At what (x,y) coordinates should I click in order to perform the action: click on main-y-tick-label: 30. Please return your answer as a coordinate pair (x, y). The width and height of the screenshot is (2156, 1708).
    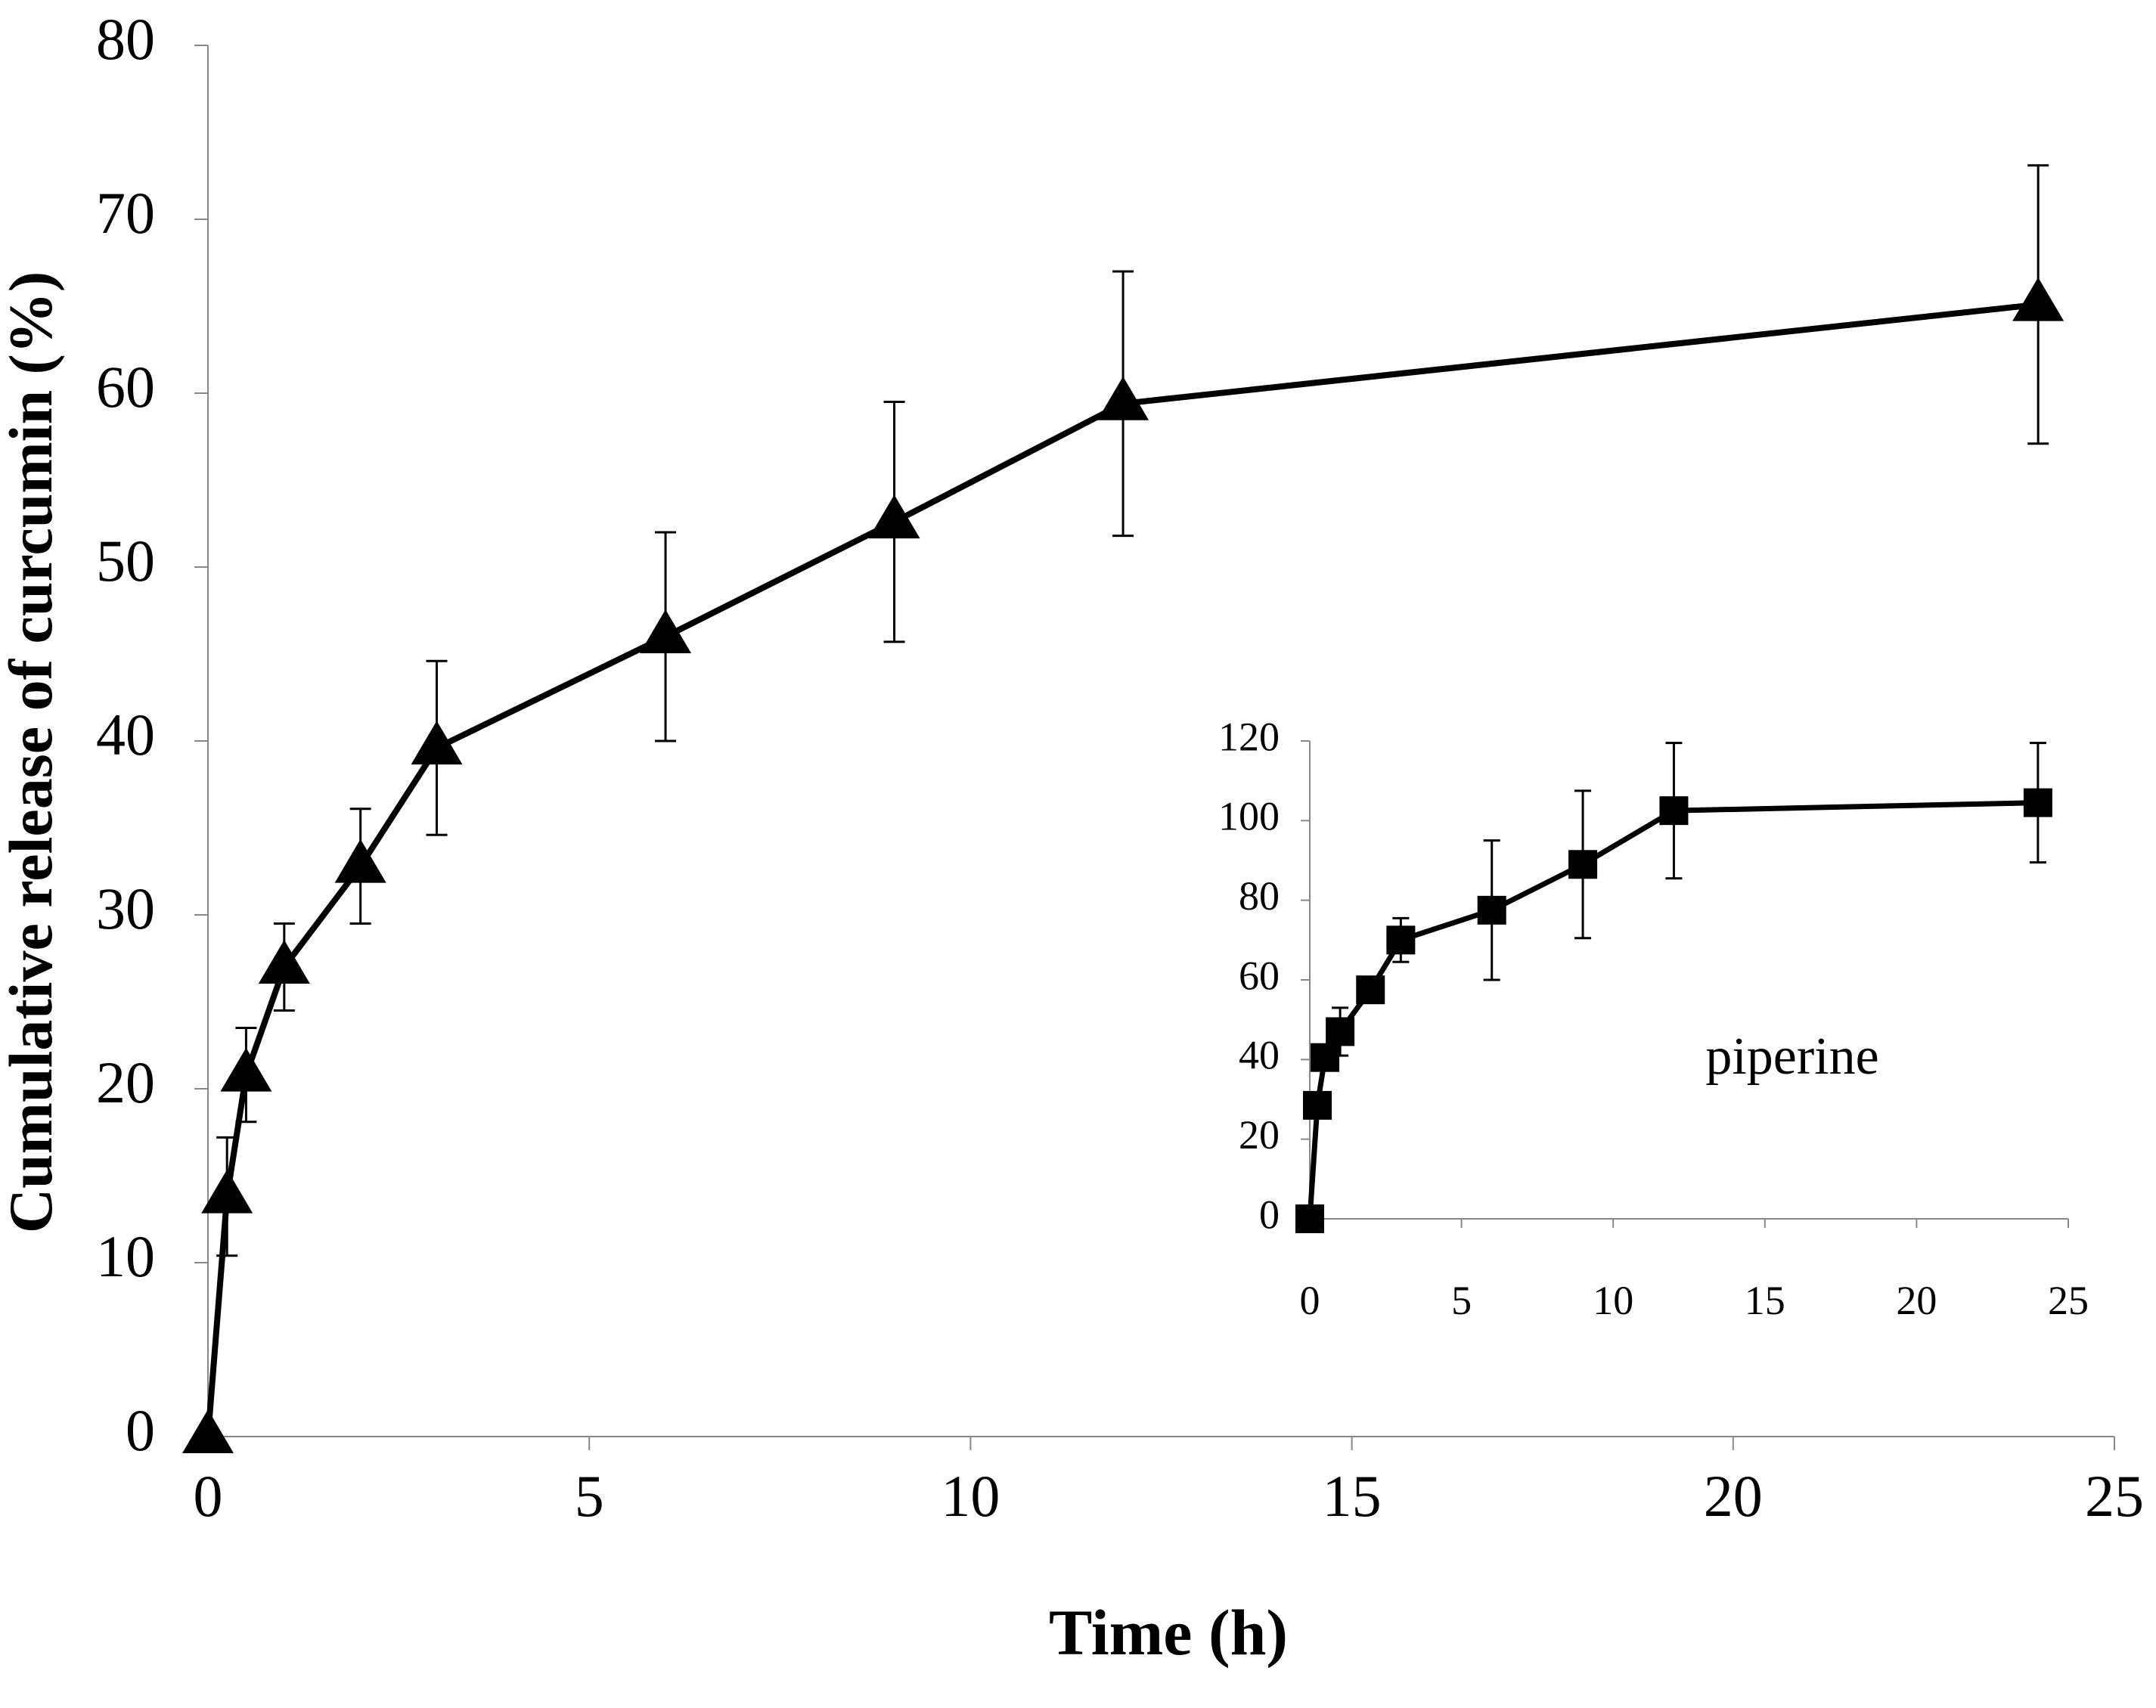
    Looking at the image, I should click on (125, 908).